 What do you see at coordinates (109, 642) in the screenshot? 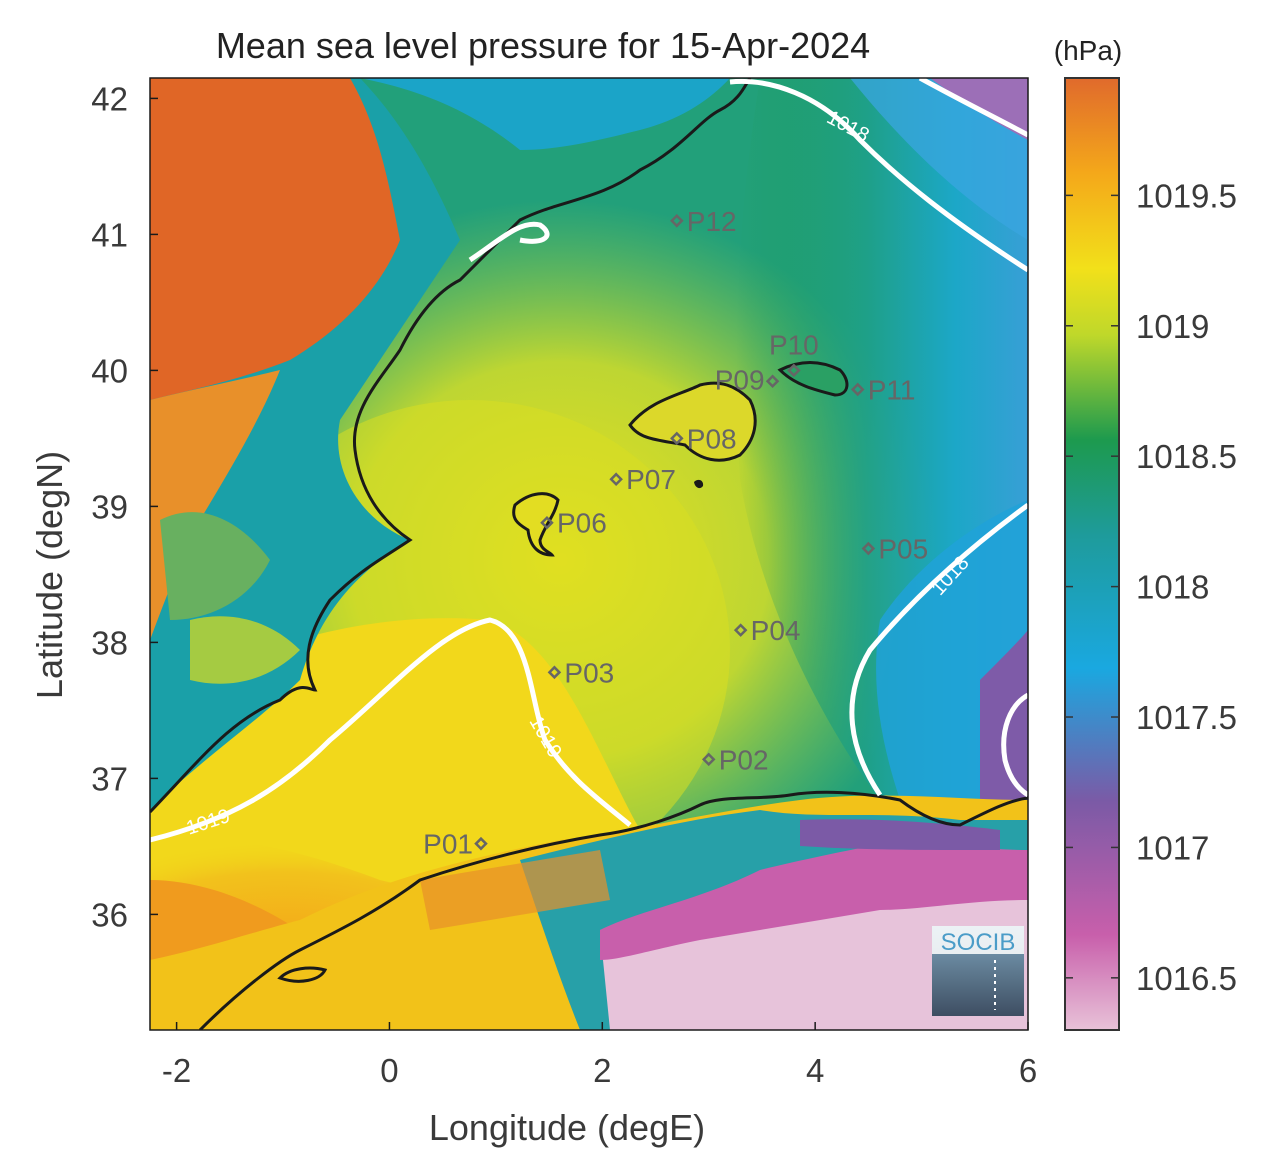
I see `y-tick-label: 38` at bounding box center [109, 642].